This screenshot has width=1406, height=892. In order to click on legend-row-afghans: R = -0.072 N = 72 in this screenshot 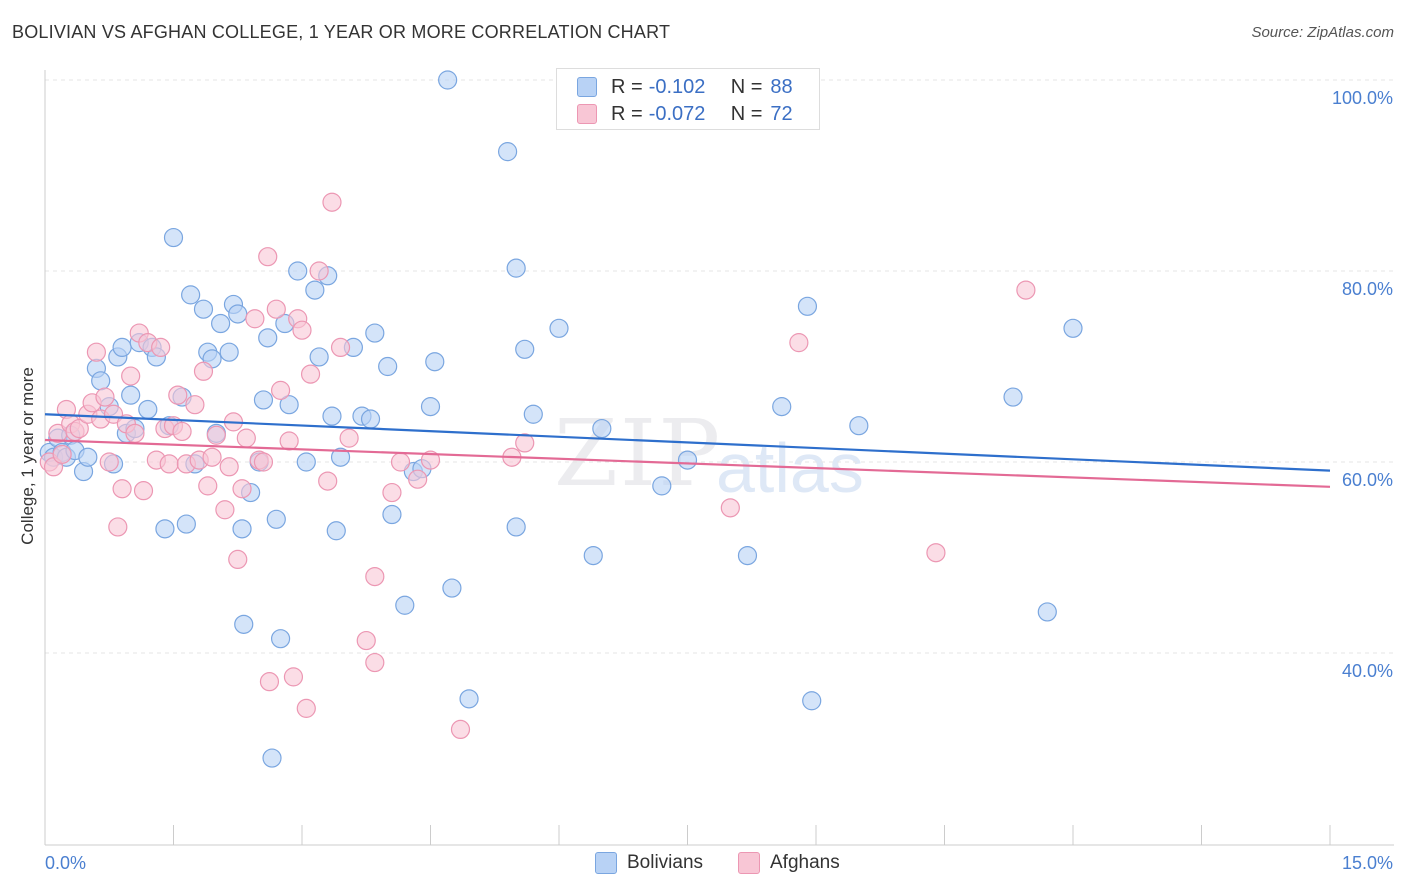, I will do `click(685, 114)`.